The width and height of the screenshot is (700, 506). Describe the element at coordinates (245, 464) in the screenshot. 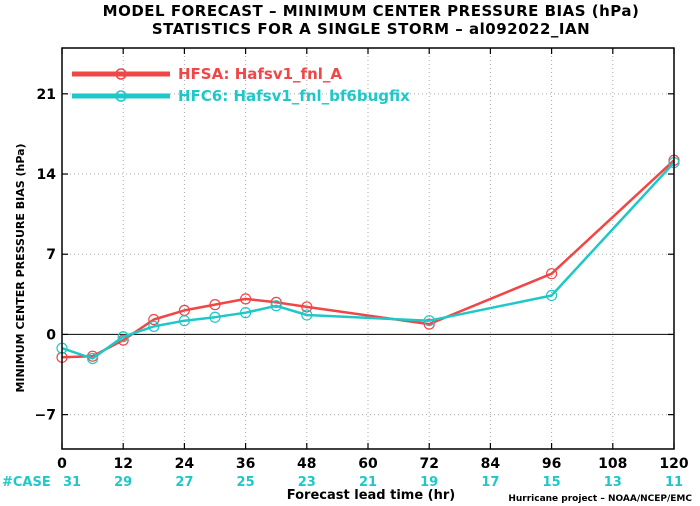

I see `x-tick-label: 36` at that location.